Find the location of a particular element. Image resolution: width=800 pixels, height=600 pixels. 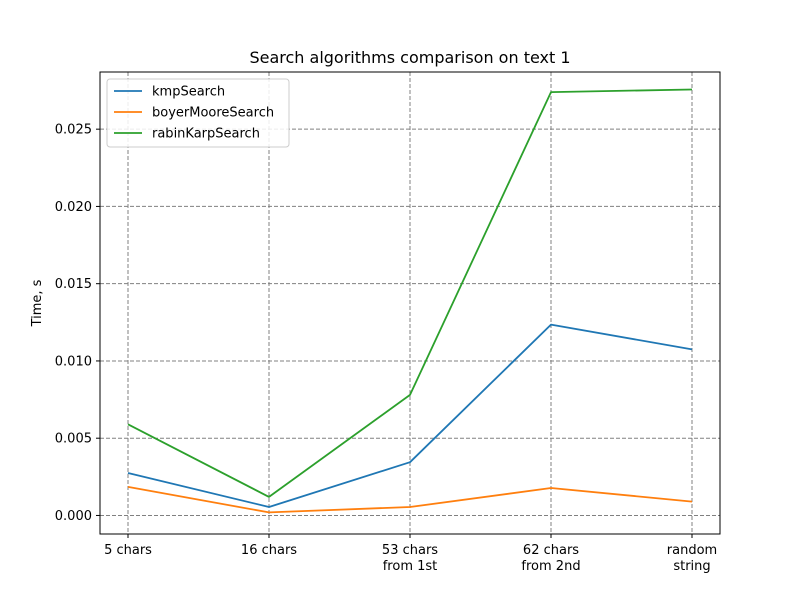

y-tick-label: 0.025 is located at coordinates (73, 130).